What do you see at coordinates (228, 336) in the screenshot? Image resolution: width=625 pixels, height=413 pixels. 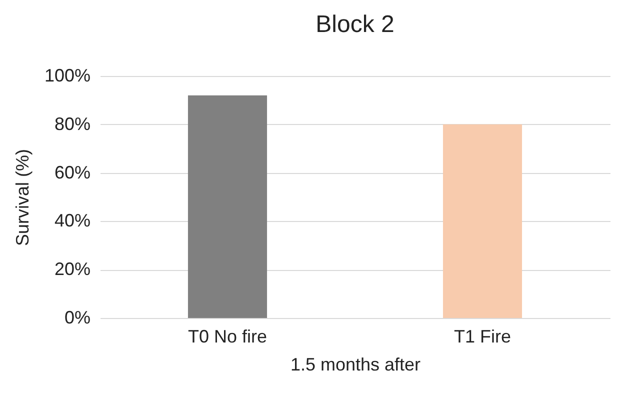 I see `x-tick-label: T0 No fire` at bounding box center [228, 336].